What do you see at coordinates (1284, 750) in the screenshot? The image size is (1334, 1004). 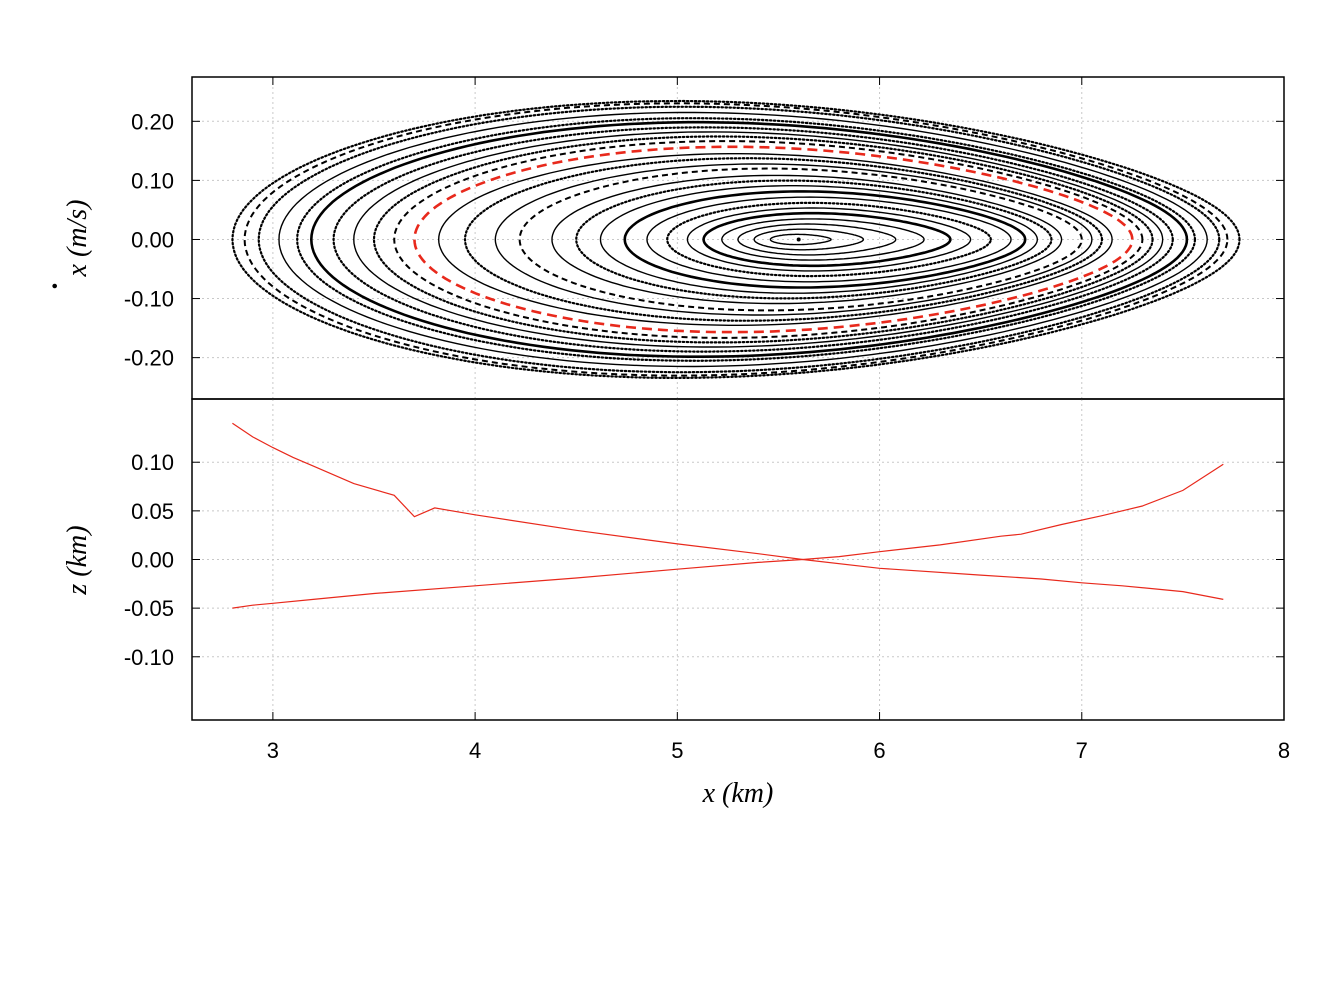 I see `x-tick-label: 8` at bounding box center [1284, 750].